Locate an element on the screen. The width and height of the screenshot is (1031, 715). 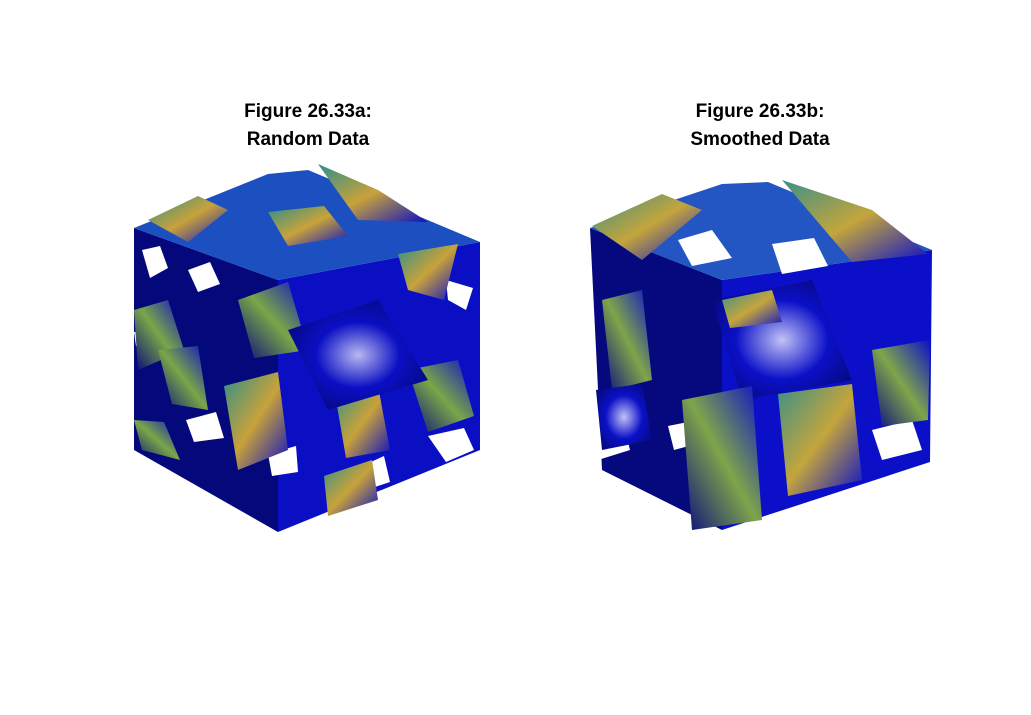
panel-a-title-line2: Random Data is located at coordinates (308, 139).